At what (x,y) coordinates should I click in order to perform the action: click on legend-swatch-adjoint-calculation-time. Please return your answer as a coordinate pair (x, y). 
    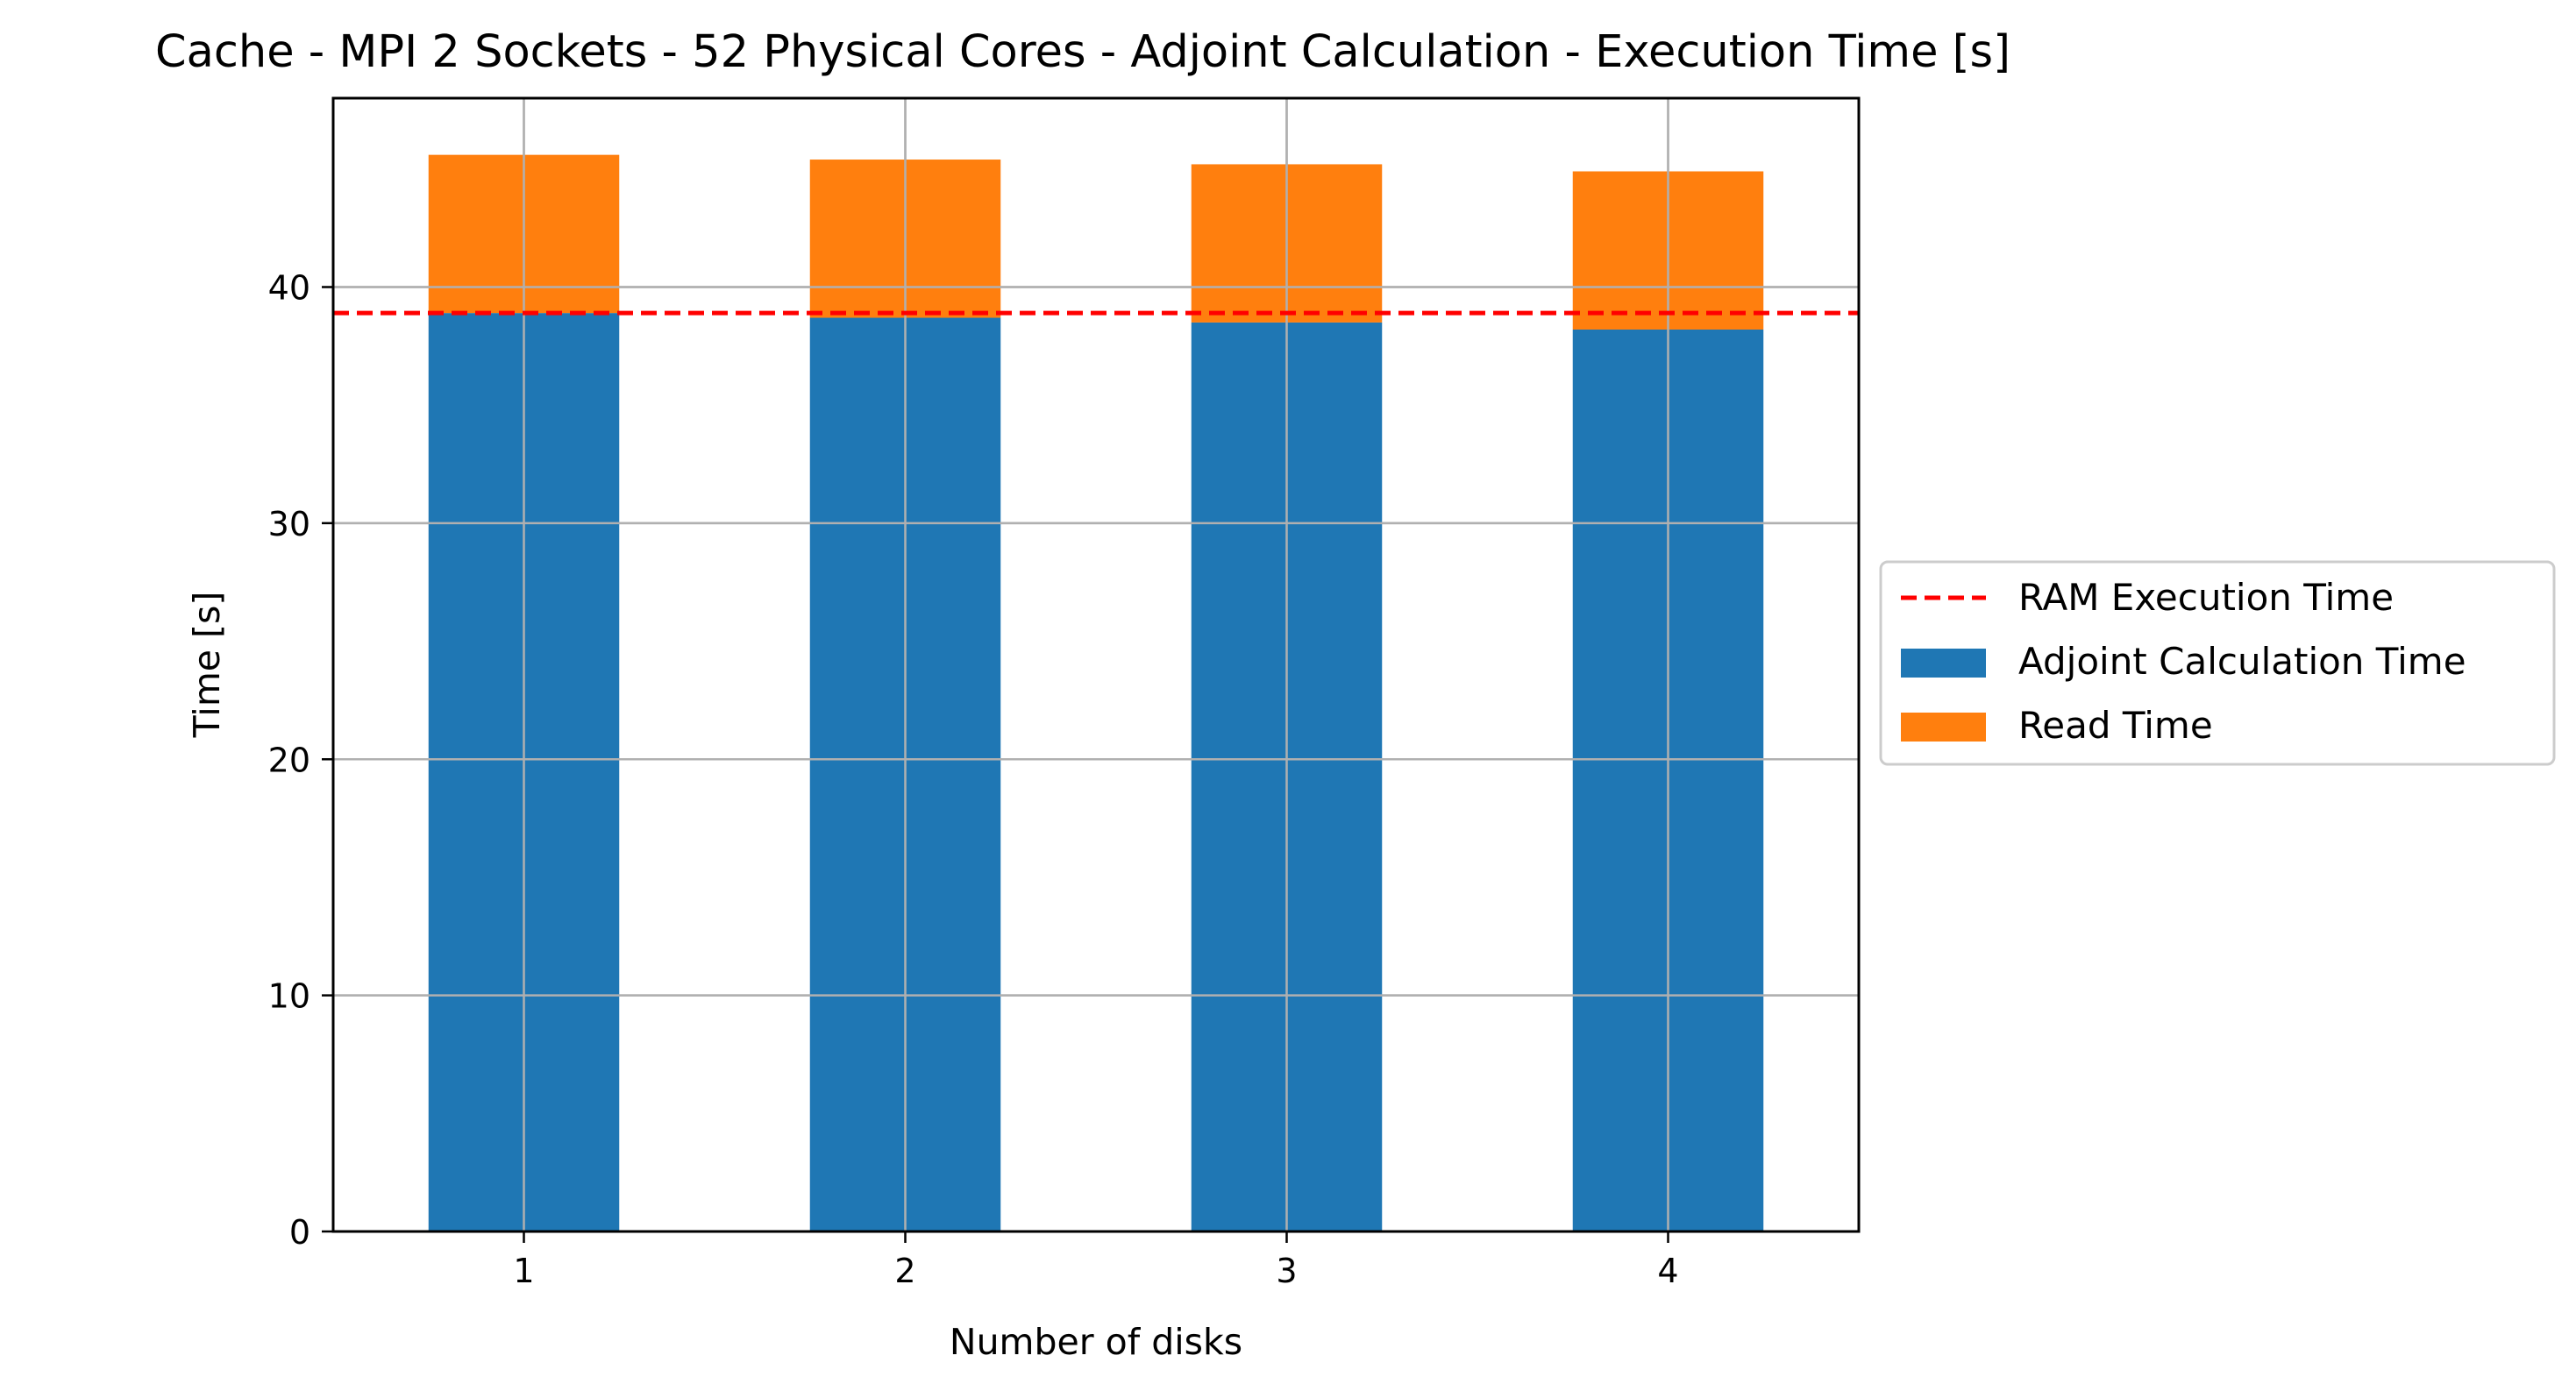
    Looking at the image, I should click on (1943, 663).